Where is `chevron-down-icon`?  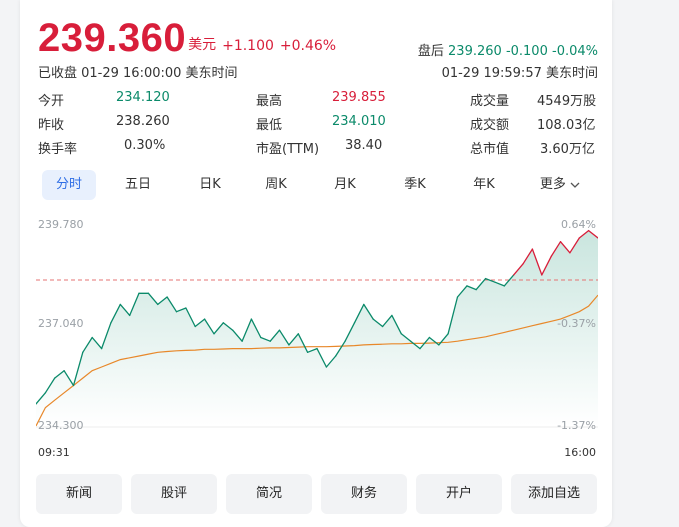
chevron-down-icon is located at coordinates (575, 185).